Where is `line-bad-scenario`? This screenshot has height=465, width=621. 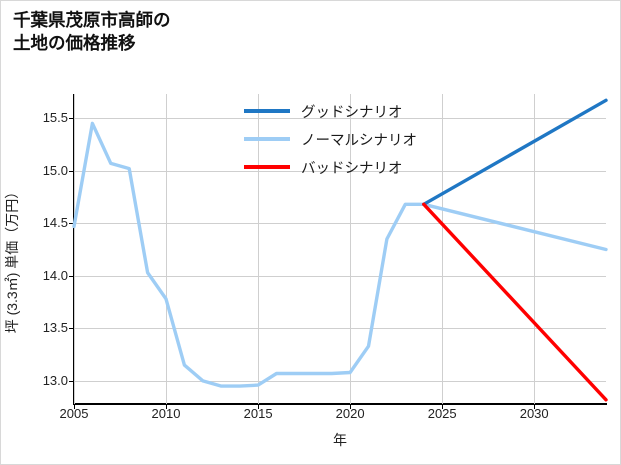 line-bad-scenario is located at coordinates (515, 302).